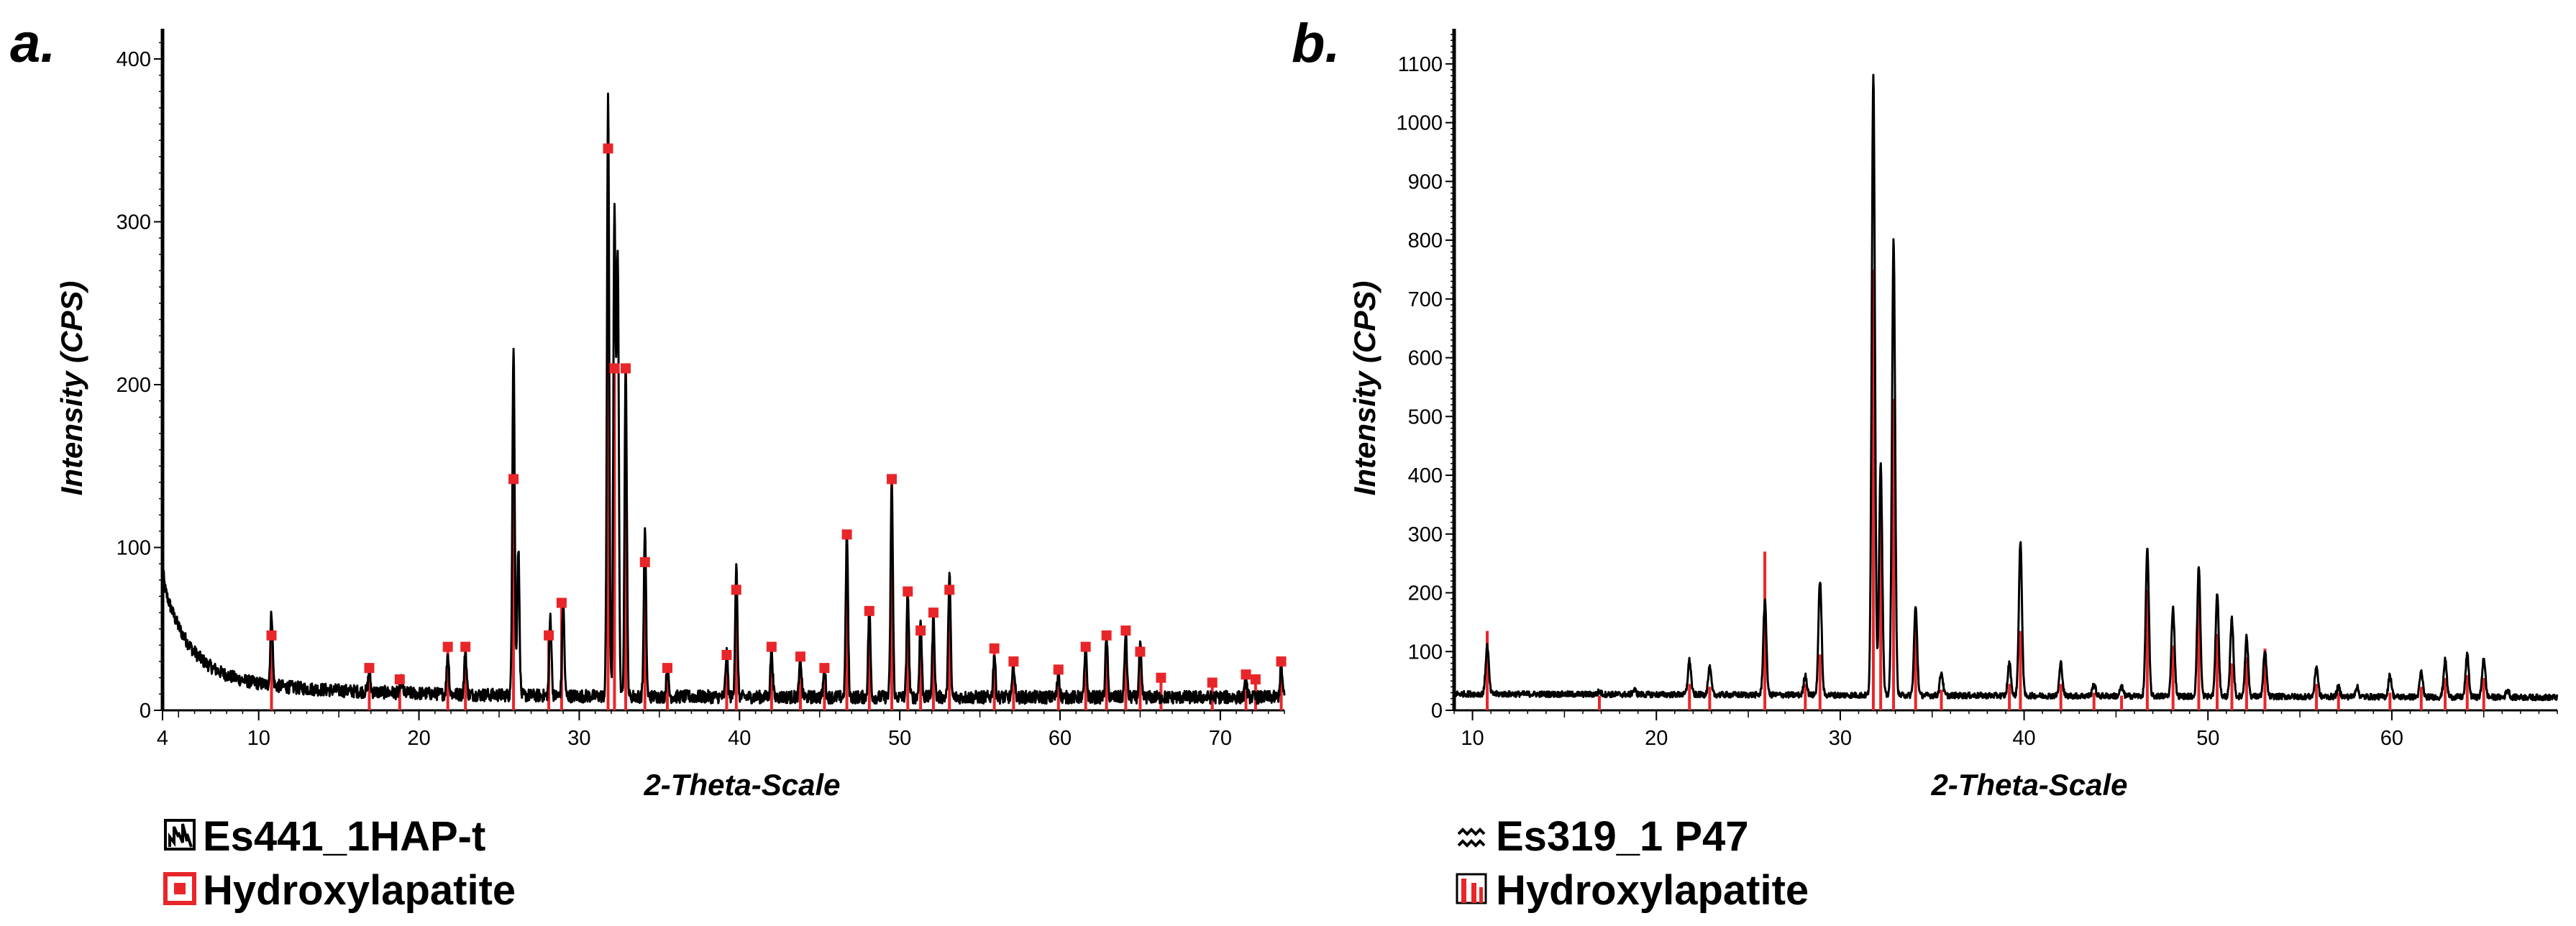 The image size is (2576, 926). What do you see at coordinates (1220, 739) in the screenshot?
I see `x-tick-label: 70` at bounding box center [1220, 739].